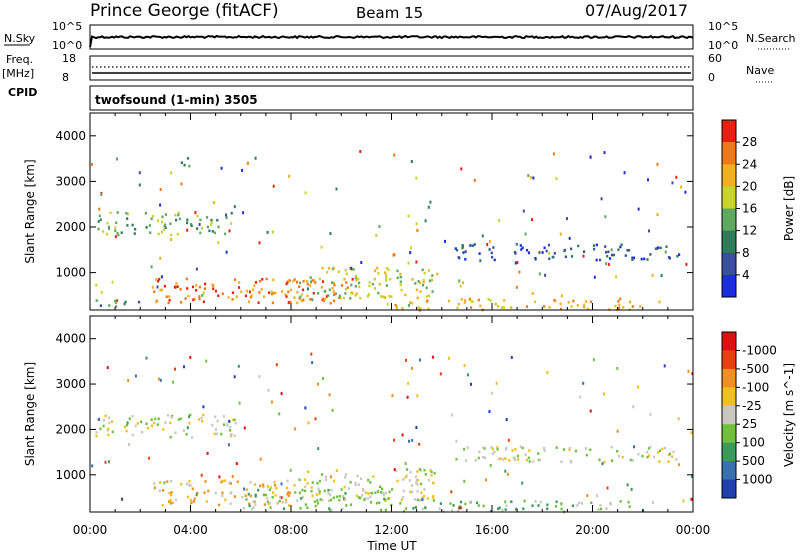  What do you see at coordinates (190, 530) in the screenshot?
I see `time-tick-label: 04:00` at bounding box center [190, 530].